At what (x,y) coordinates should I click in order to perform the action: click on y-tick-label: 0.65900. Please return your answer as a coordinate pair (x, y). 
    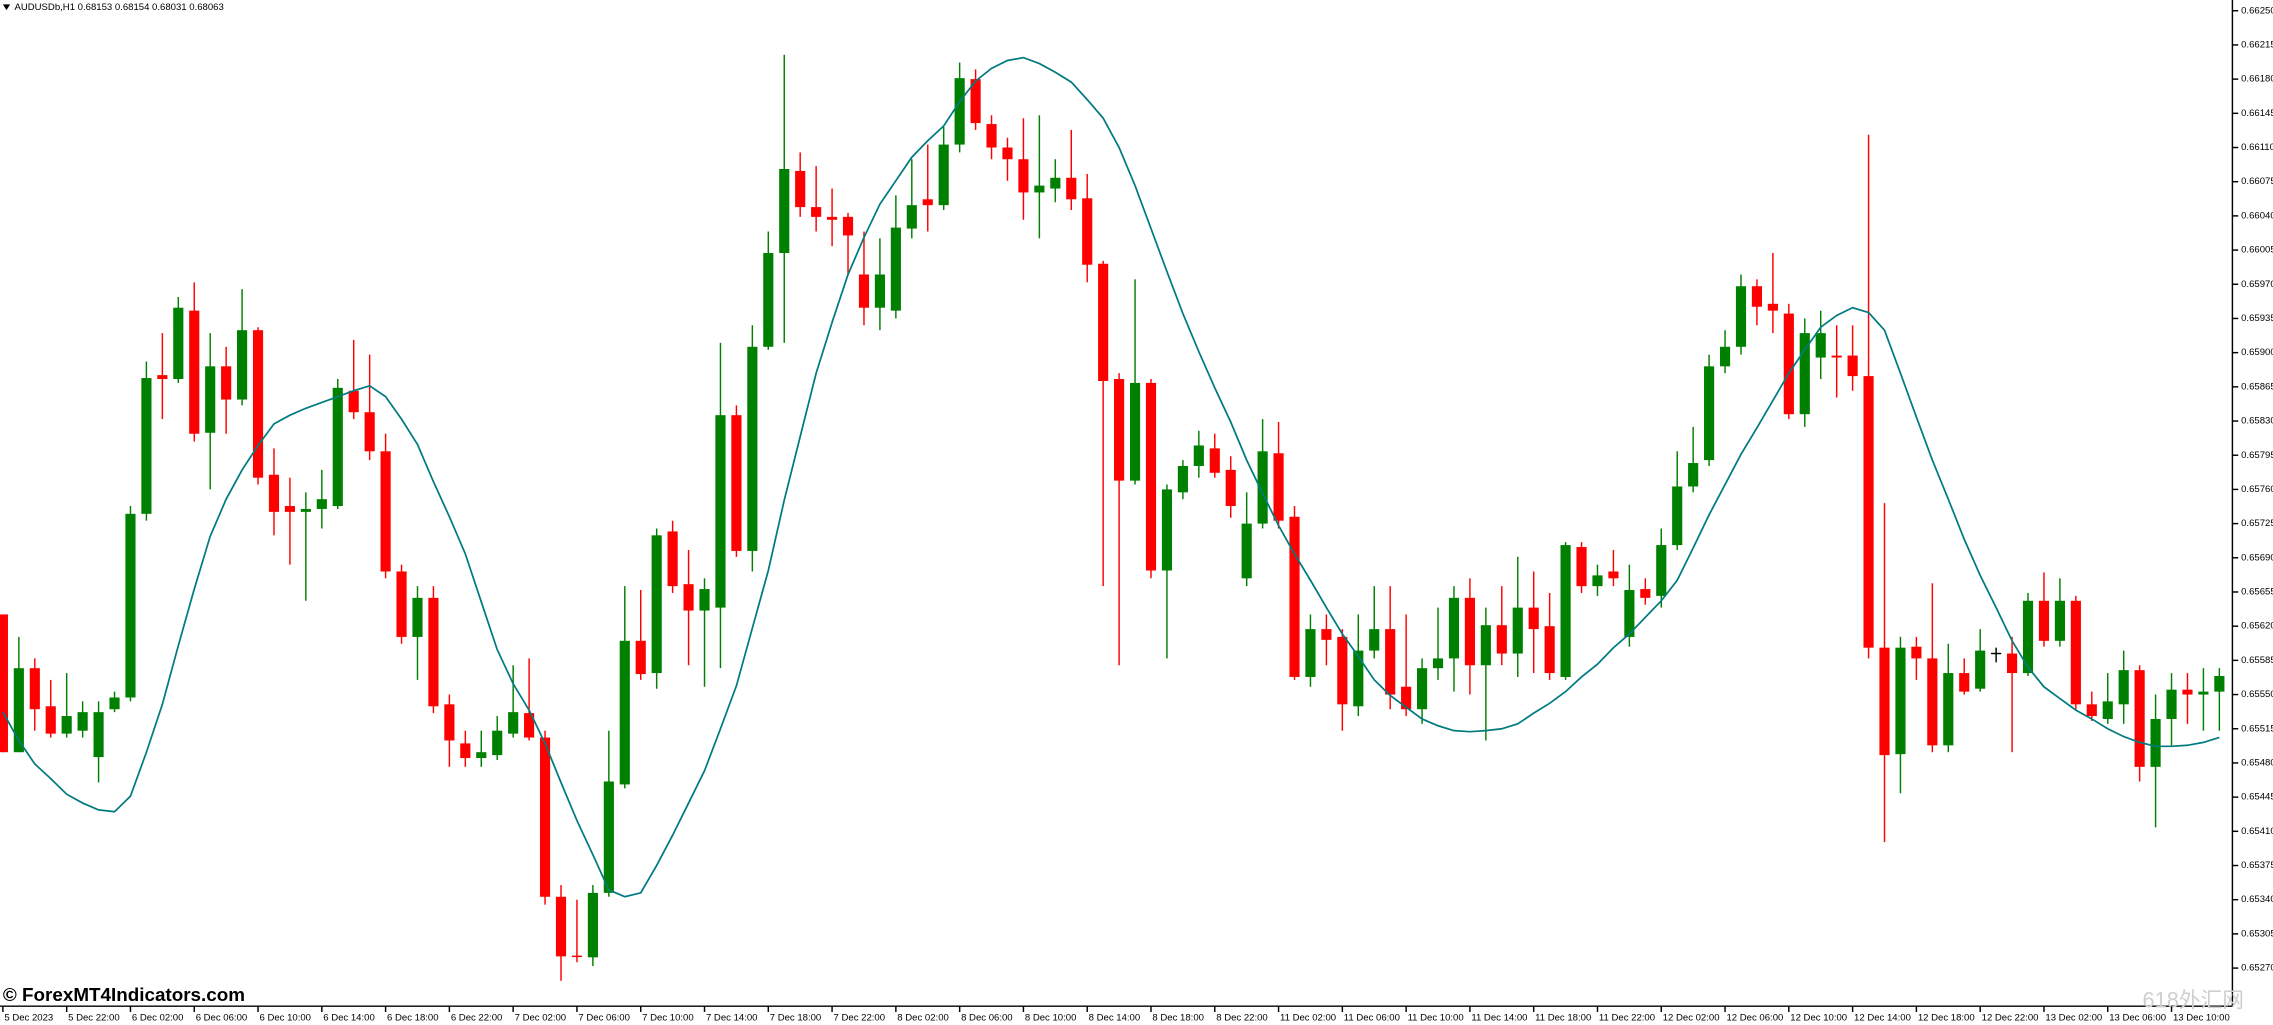
    Looking at the image, I should click on (2257, 352).